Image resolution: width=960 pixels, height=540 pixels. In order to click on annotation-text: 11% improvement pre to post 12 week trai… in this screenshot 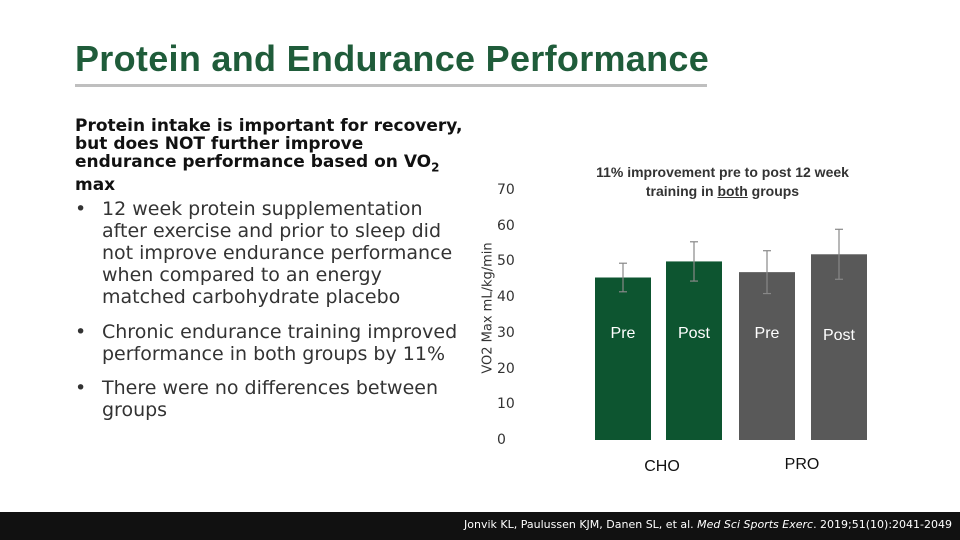, I will do `click(722, 181)`.